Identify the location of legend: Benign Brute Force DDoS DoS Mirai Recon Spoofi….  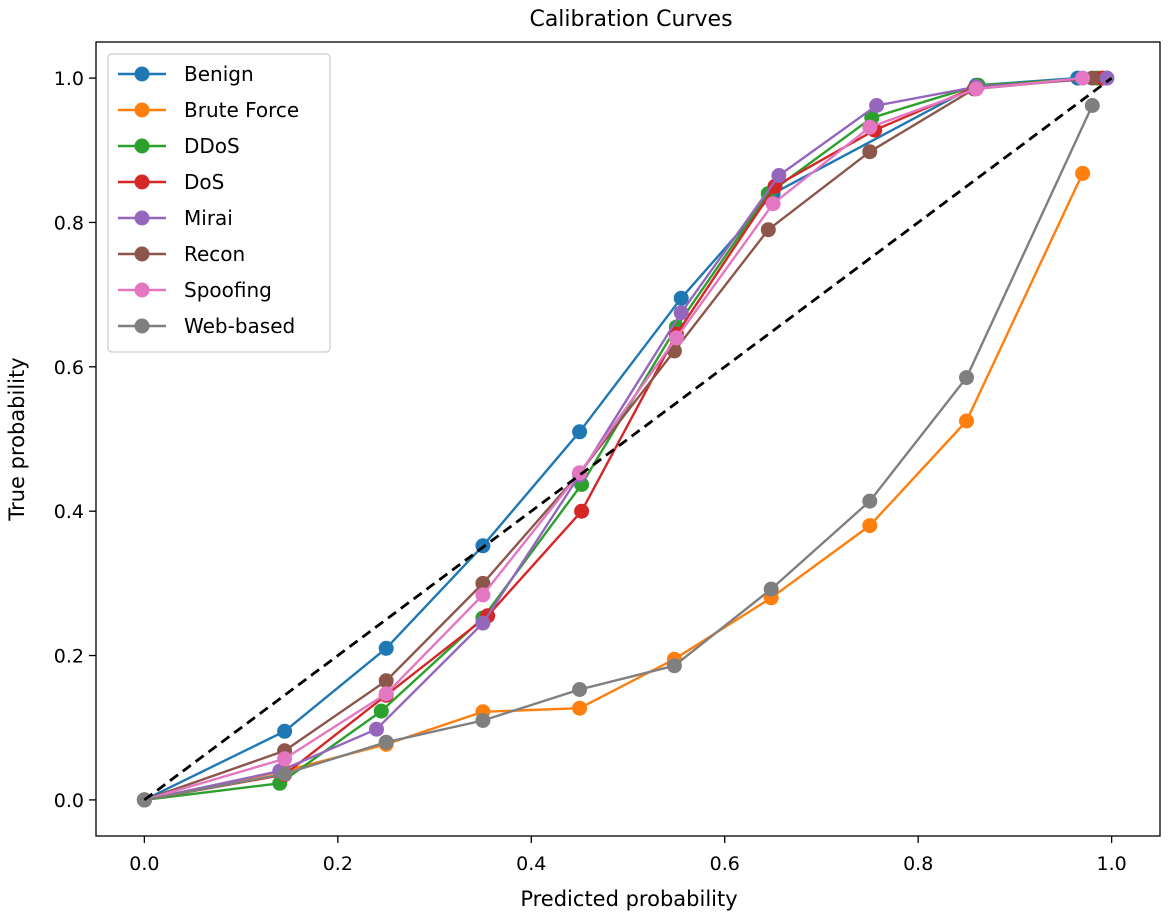
(219, 203).